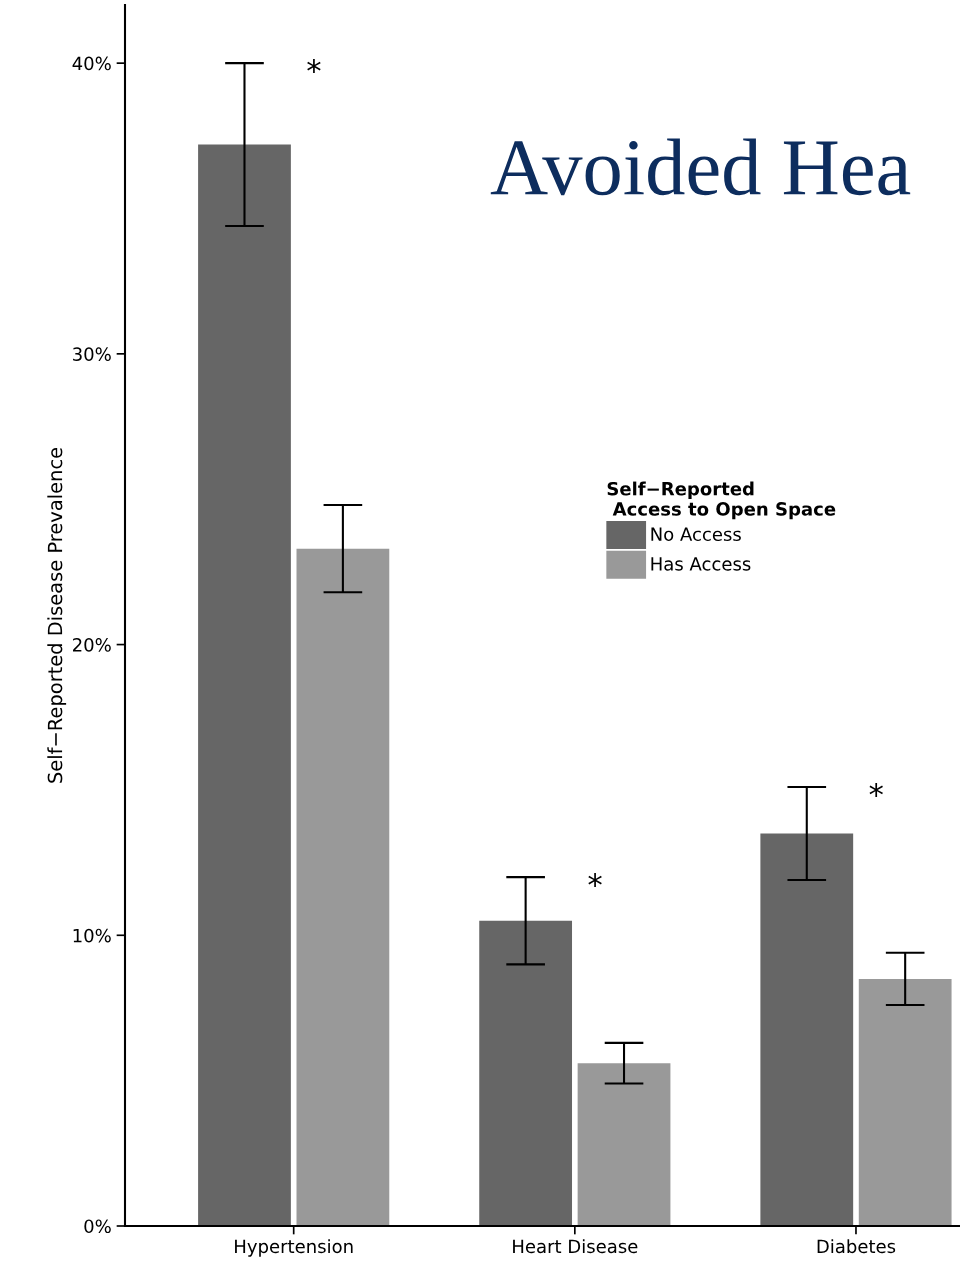 The image size is (960, 1275). Describe the element at coordinates (575, 1246) in the screenshot. I see `x-tick-label: Heart Disease` at that location.